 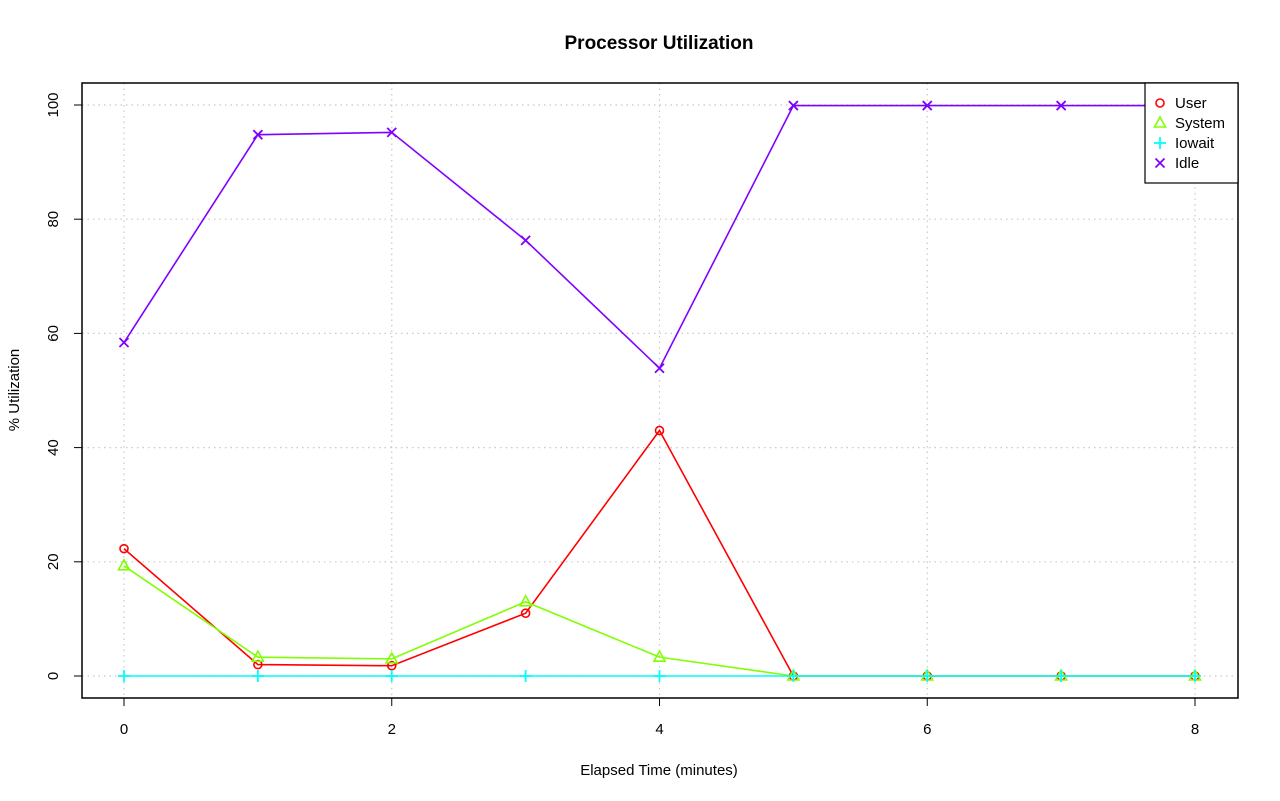 I want to click on legend-label-user: User, so click(x=1191, y=103).